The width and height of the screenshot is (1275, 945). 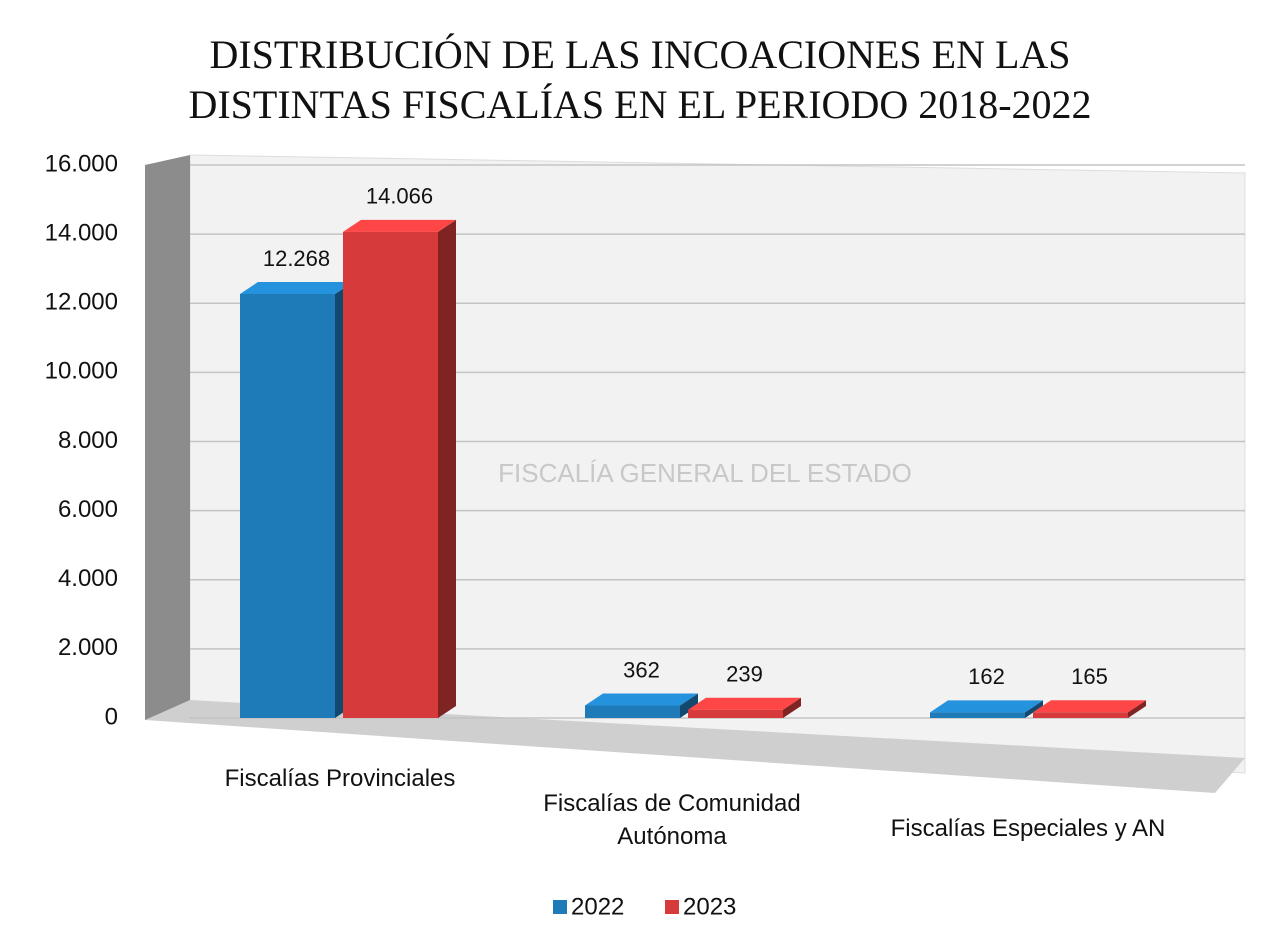 What do you see at coordinates (695, 746) in the screenshot?
I see `floor` at bounding box center [695, 746].